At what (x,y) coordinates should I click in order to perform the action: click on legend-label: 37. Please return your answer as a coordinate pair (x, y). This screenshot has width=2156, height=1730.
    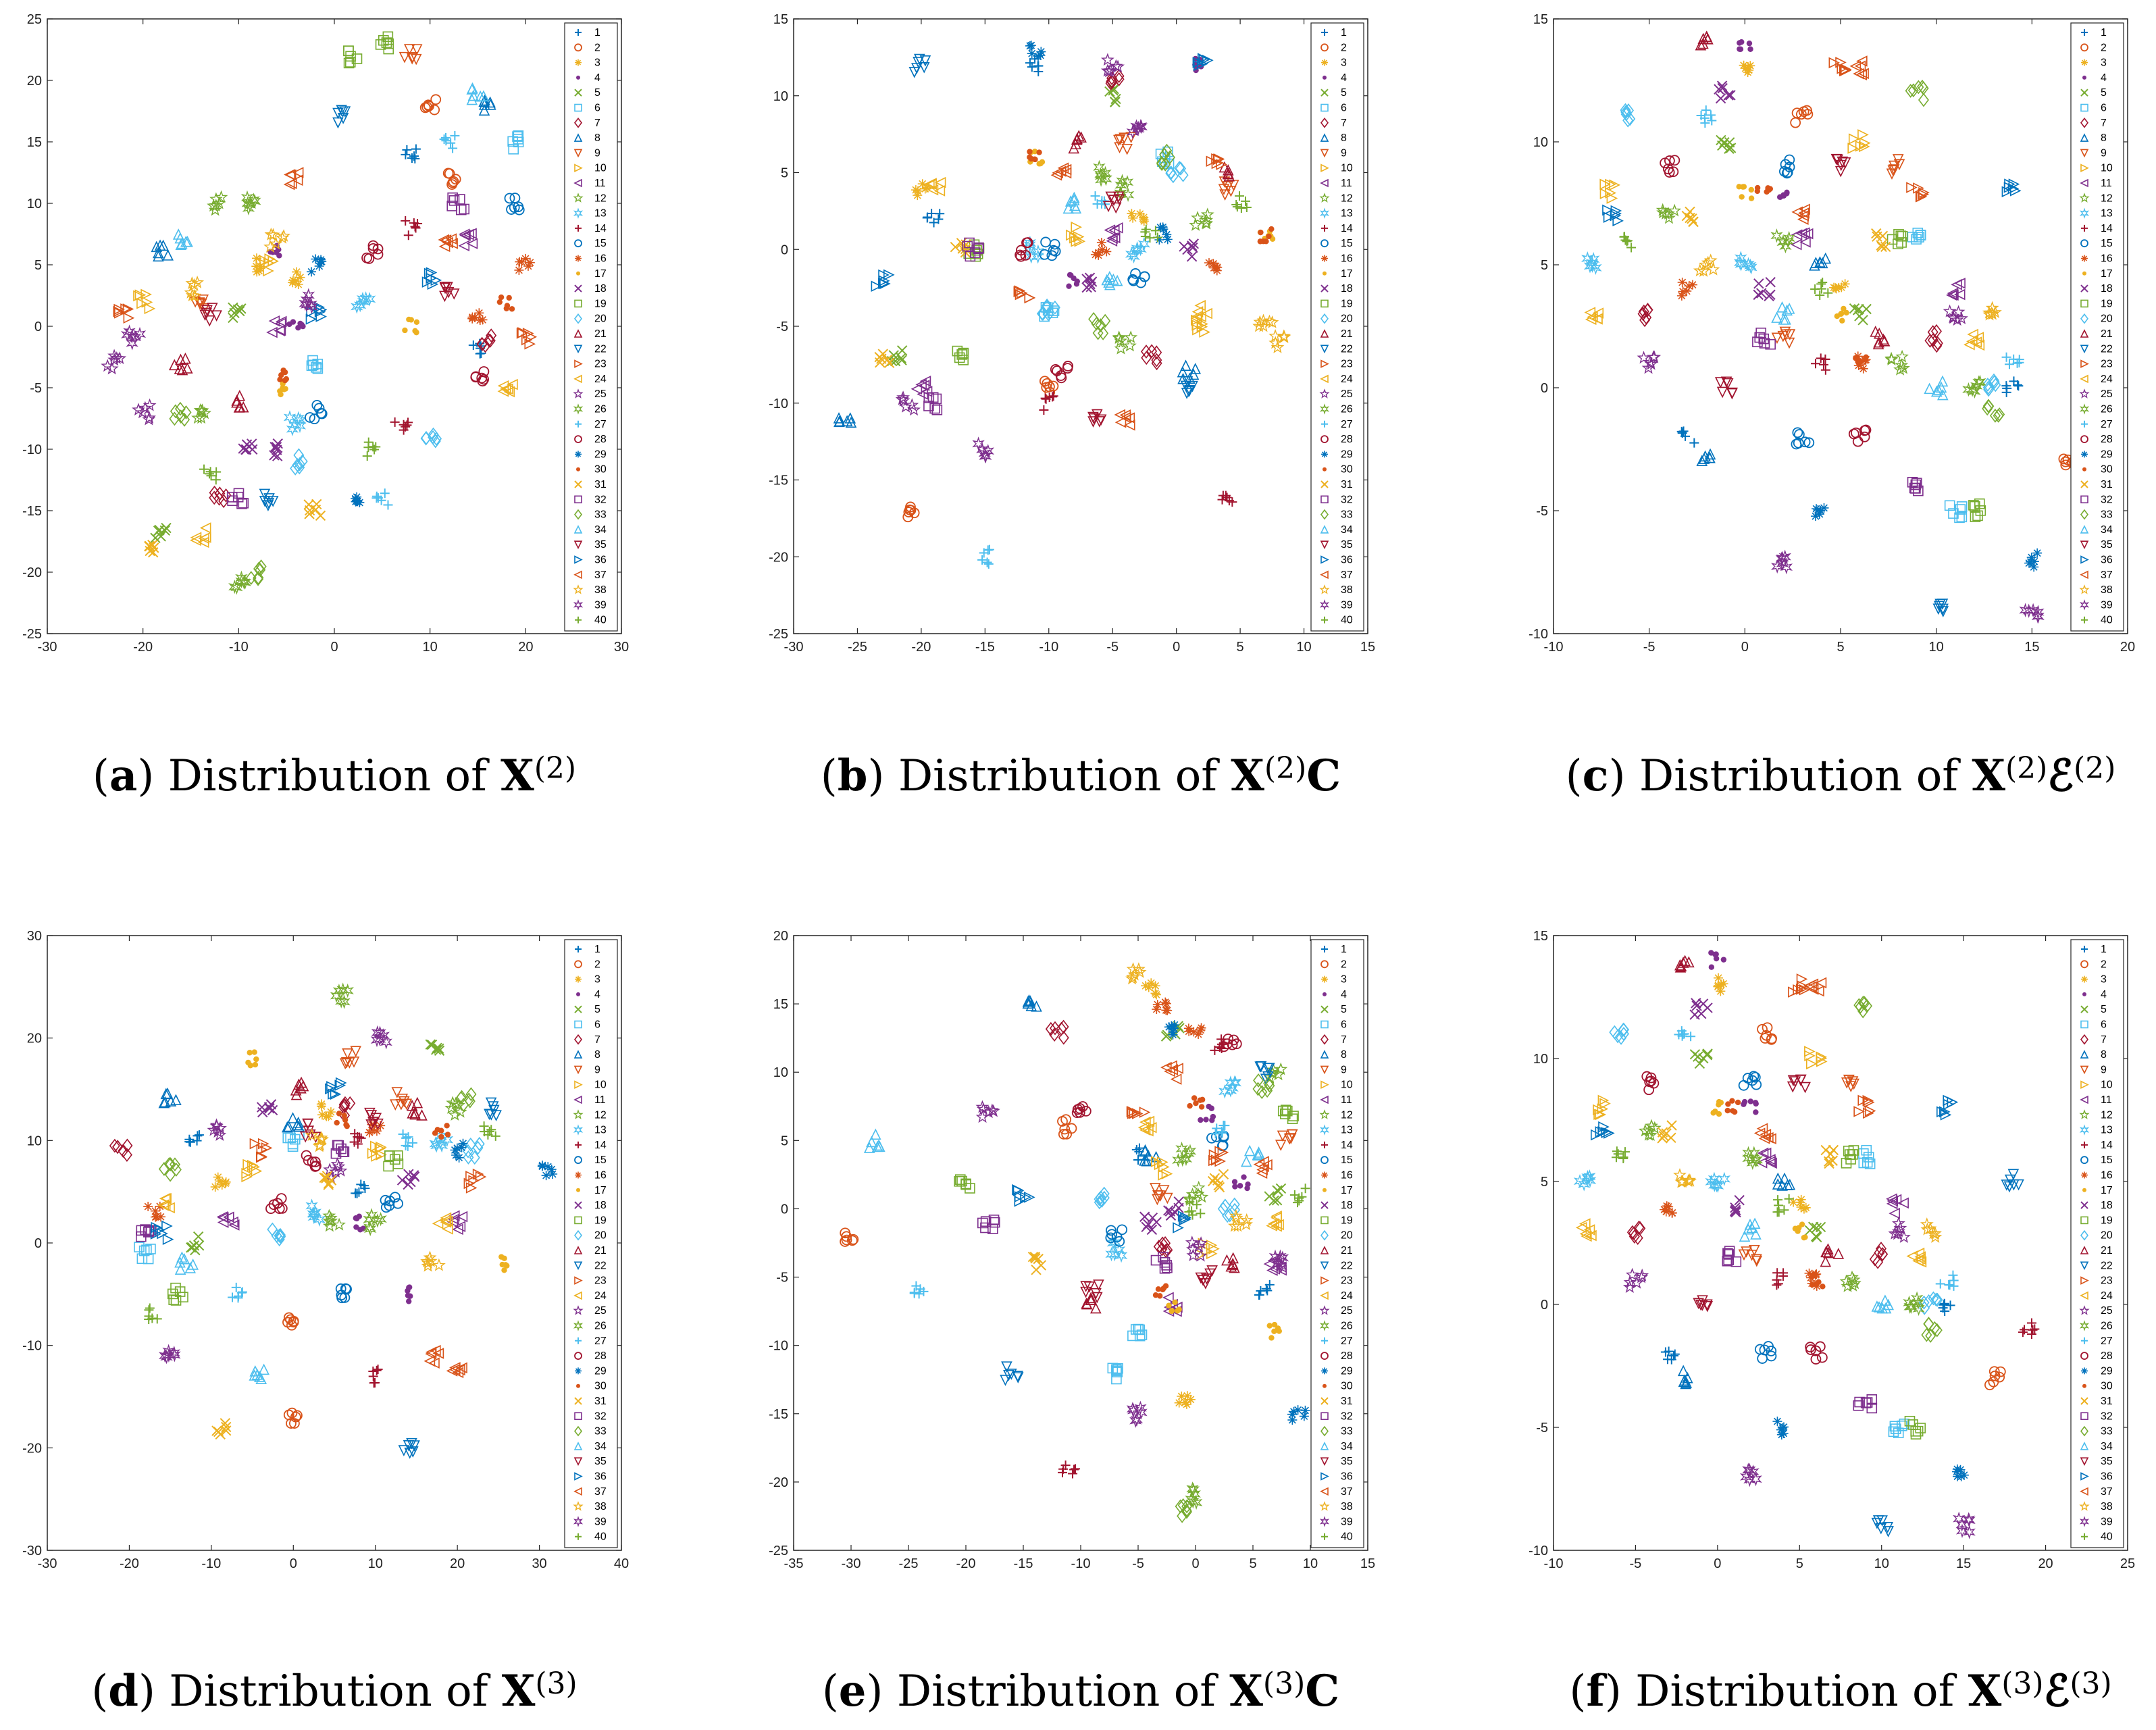
    Looking at the image, I should click on (2107, 575).